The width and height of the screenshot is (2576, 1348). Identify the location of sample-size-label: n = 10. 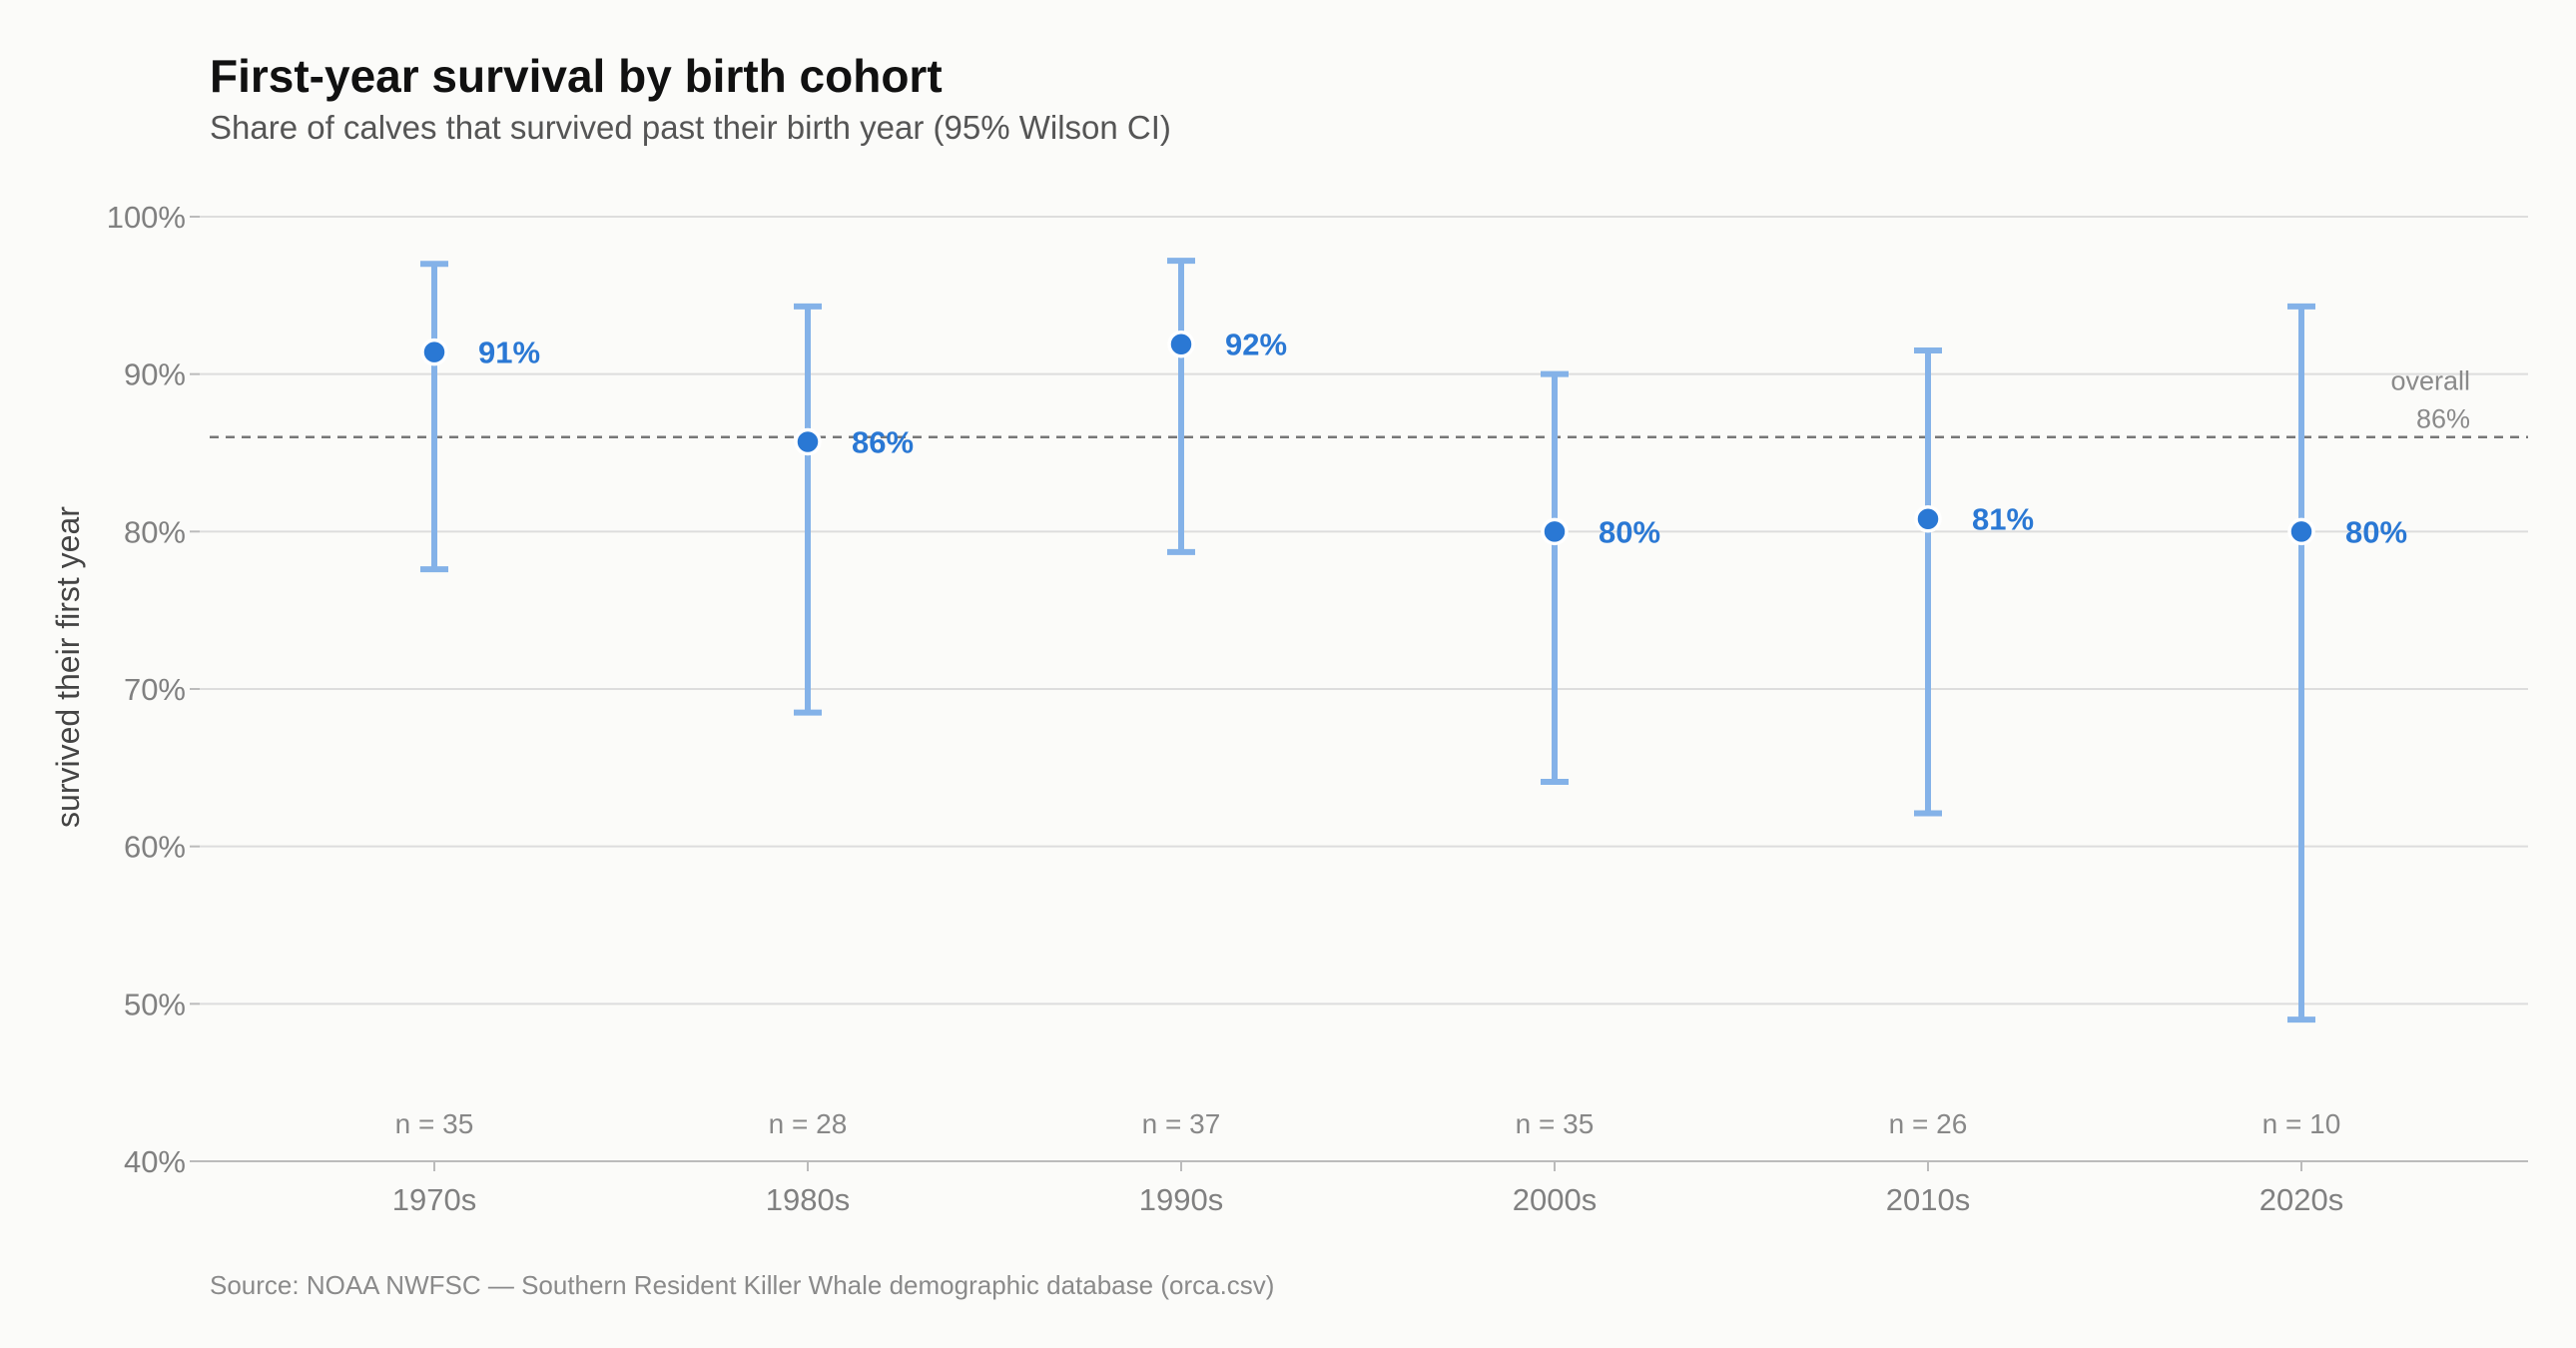
(2301, 1123).